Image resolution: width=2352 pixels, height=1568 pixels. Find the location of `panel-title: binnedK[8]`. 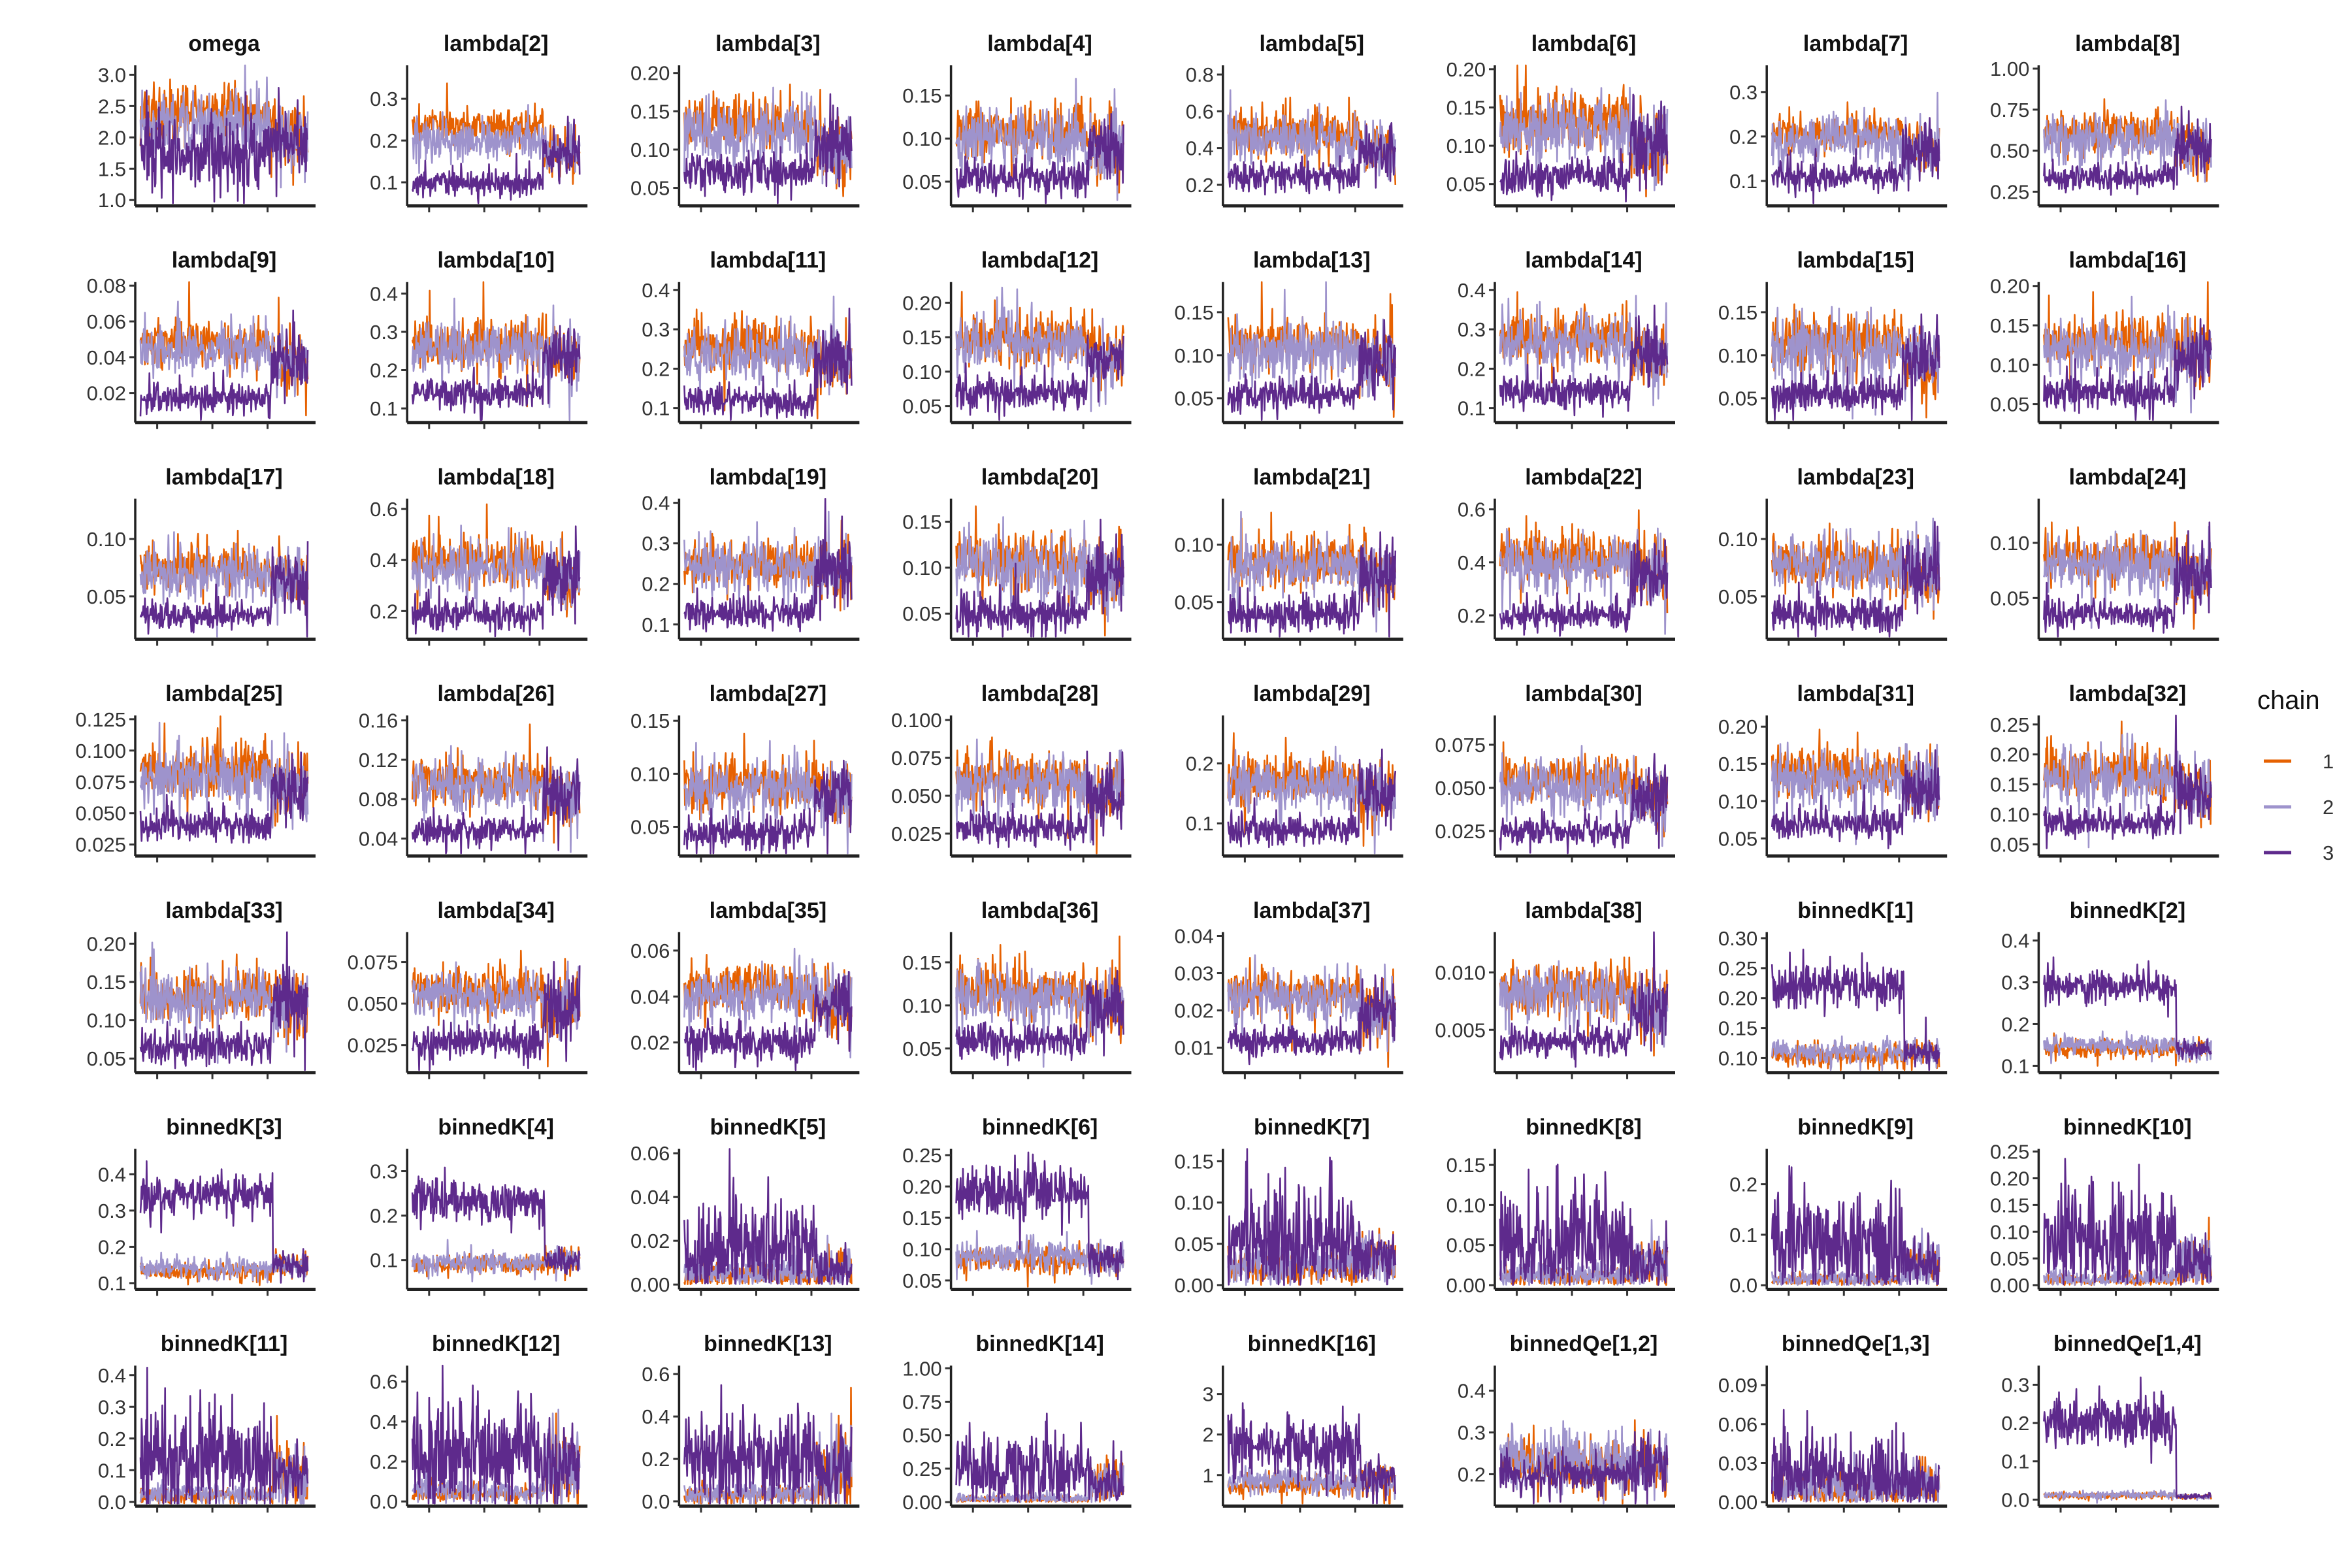

panel-title: binnedK[8] is located at coordinates (1584, 1127).